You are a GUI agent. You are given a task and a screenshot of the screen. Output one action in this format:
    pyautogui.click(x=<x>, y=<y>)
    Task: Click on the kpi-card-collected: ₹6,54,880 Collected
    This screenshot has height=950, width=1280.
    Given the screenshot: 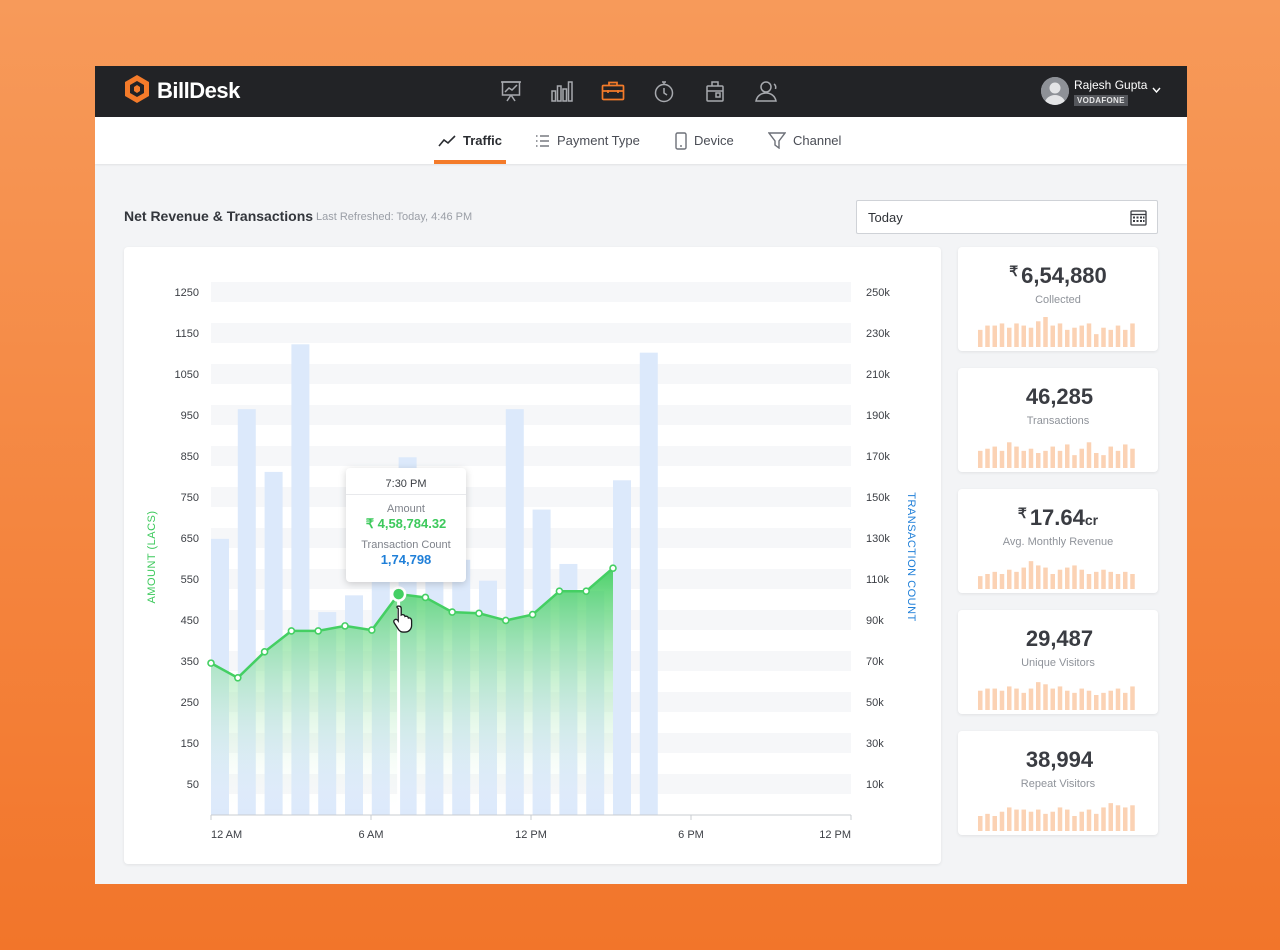 What is the action you would take?
    pyautogui.click(x=1058, y=299)
    